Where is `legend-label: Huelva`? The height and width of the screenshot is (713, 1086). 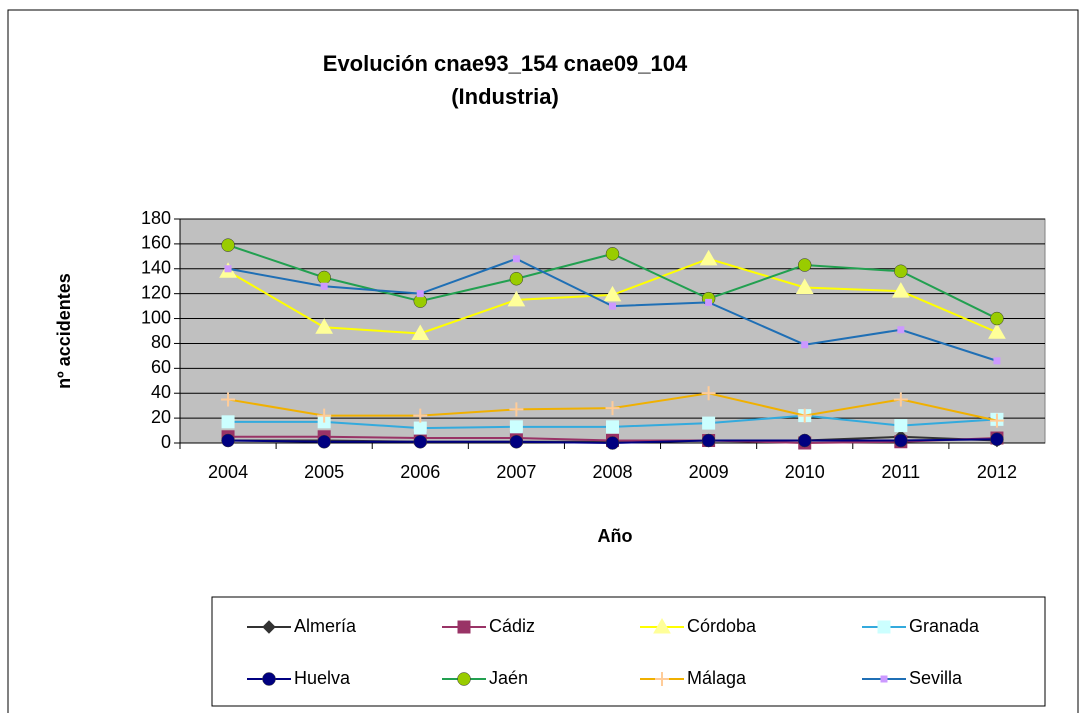
legend-label: Huelva is located at coordinates (322, 678).